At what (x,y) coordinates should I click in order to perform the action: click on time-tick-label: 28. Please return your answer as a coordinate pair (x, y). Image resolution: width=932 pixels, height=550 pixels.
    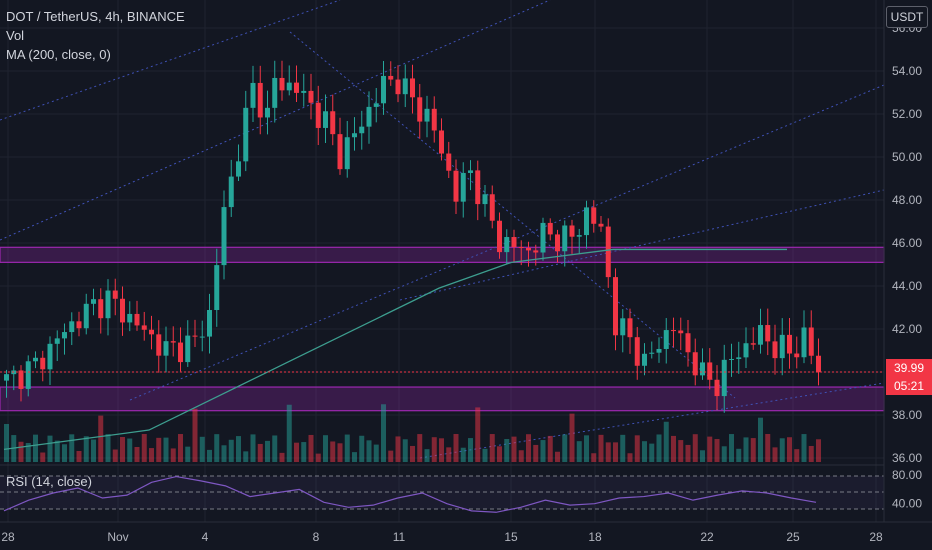
    Looking at the image, I should click on (8, 537).